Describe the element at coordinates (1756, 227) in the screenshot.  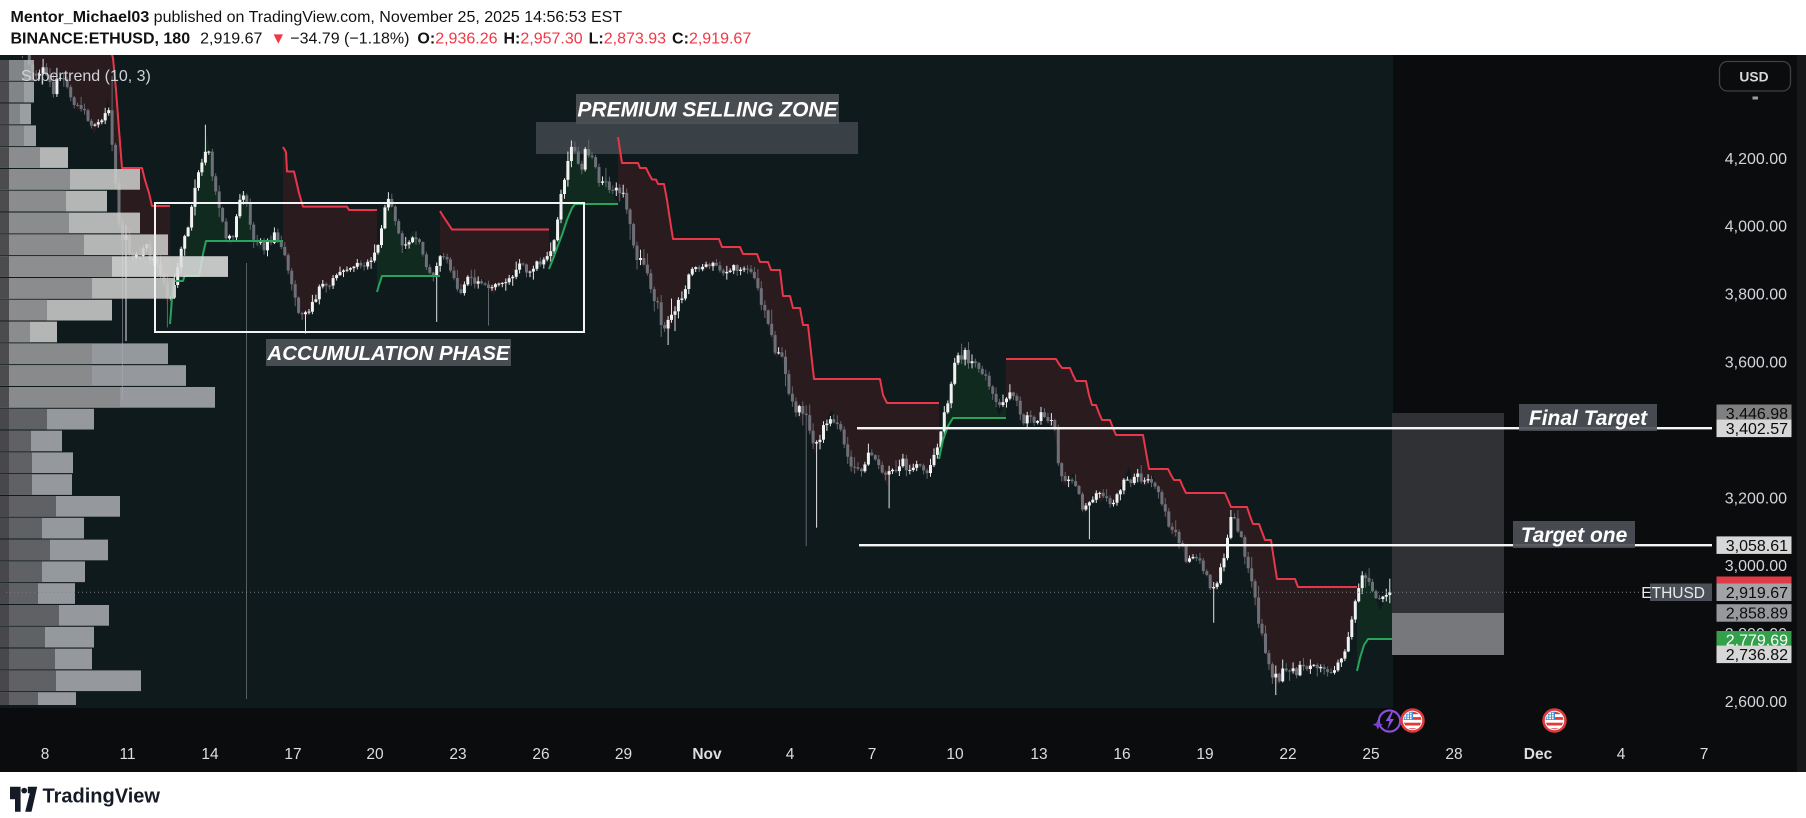
I see `svg-text: 4,000.00` at that location.